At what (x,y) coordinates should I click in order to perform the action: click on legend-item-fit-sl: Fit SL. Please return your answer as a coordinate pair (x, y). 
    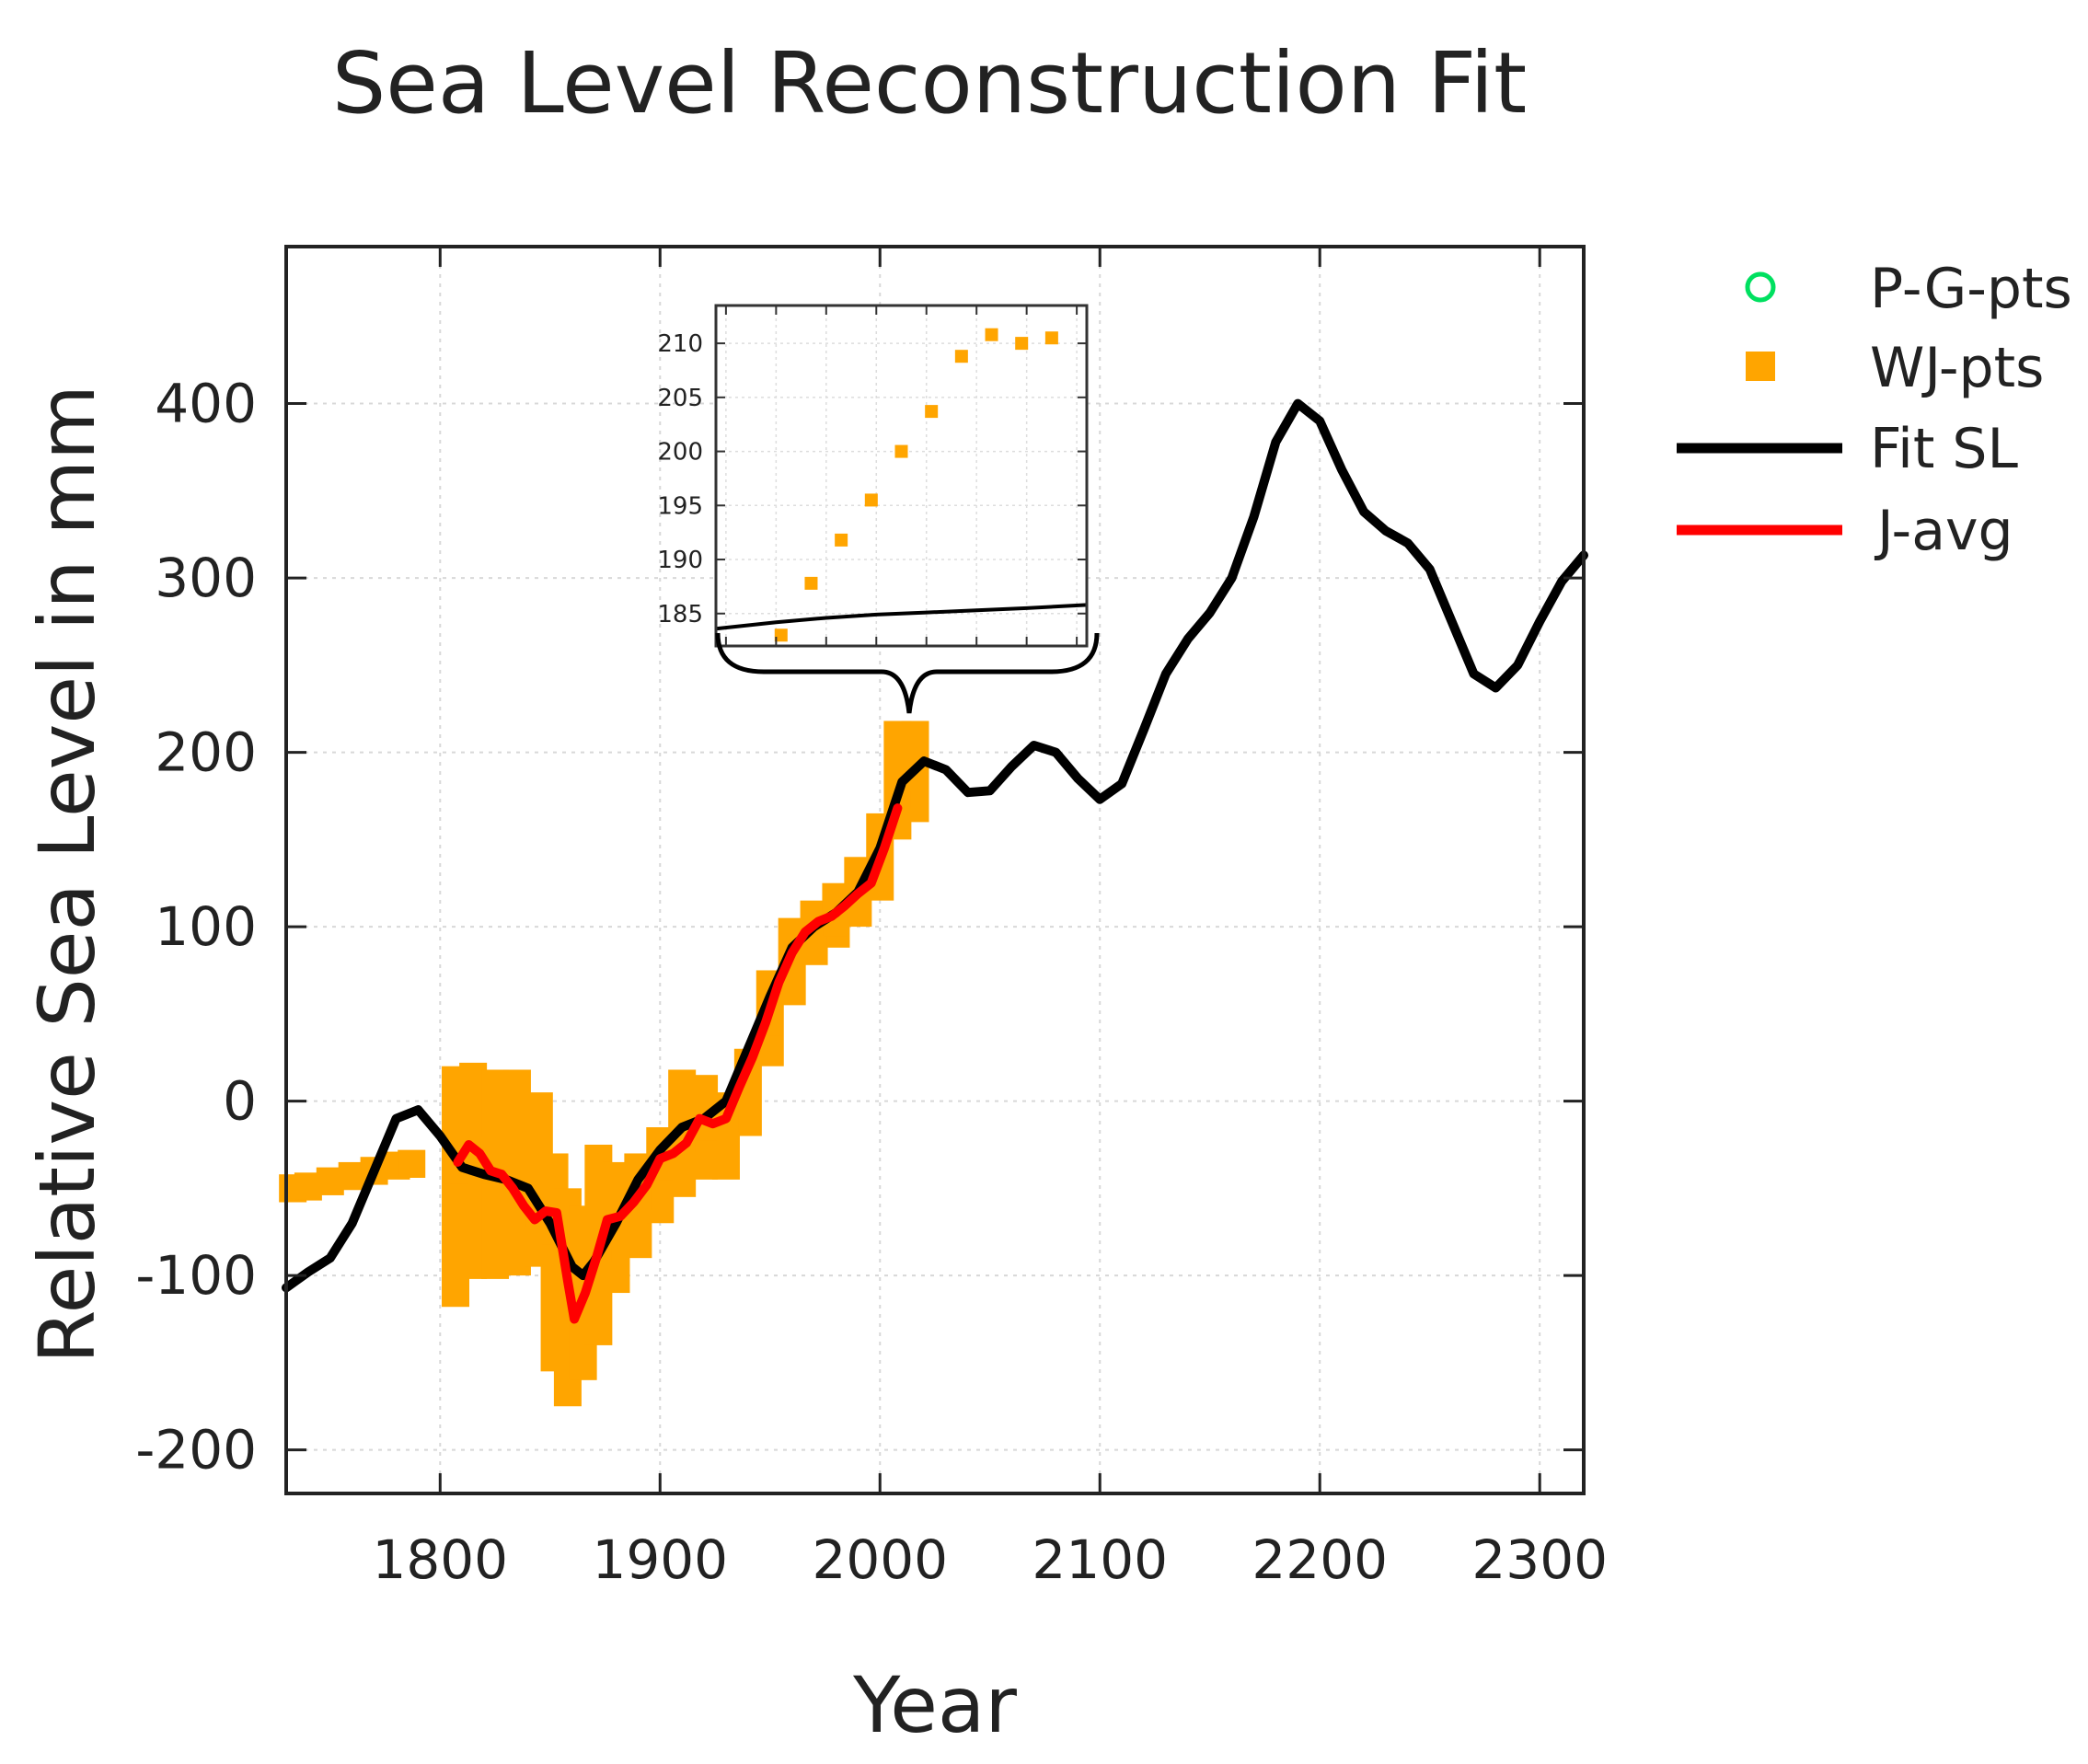
    Looking at the image, I should click on (1848, 449).